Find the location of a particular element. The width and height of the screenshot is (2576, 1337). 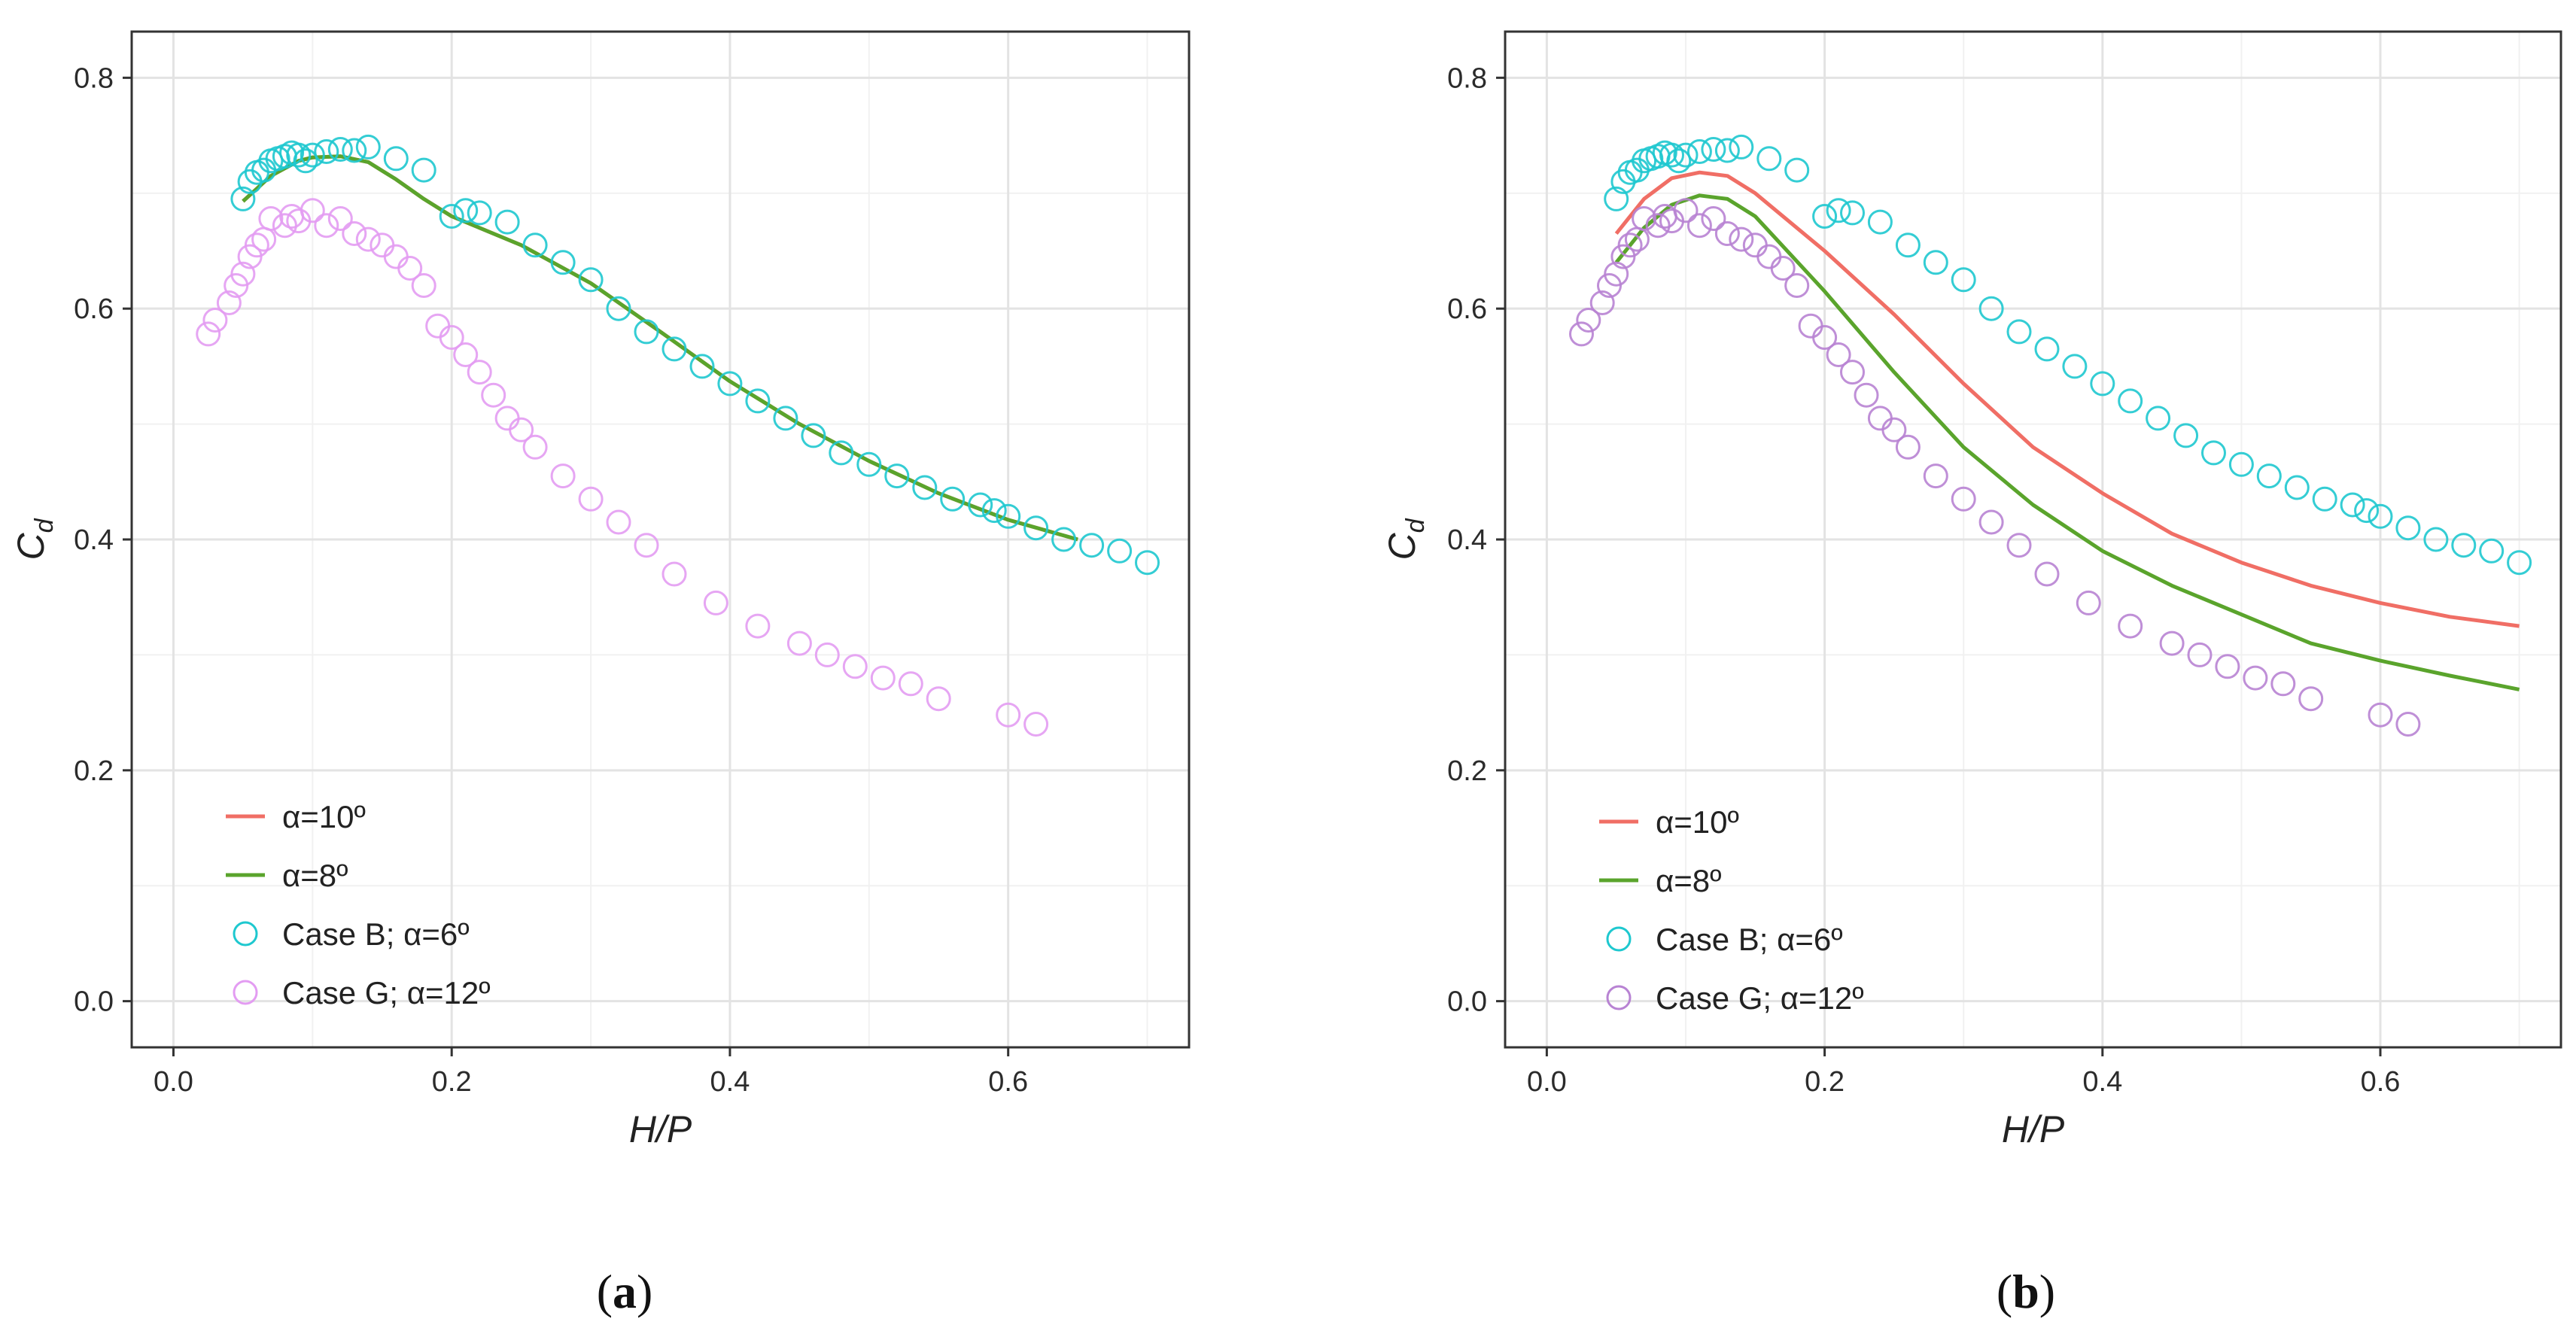

y-tick-label: 0.2 is located at coordinates (1467, 771).